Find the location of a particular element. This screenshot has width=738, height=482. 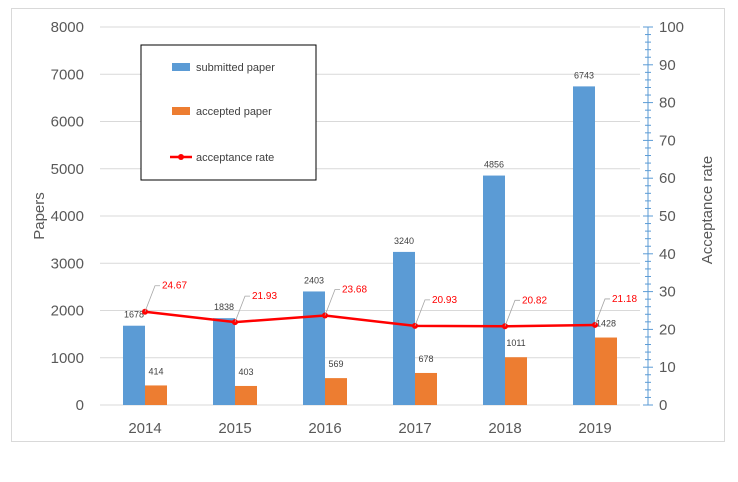

y-tick-label: 2000 is located at coordinates (67, 311).